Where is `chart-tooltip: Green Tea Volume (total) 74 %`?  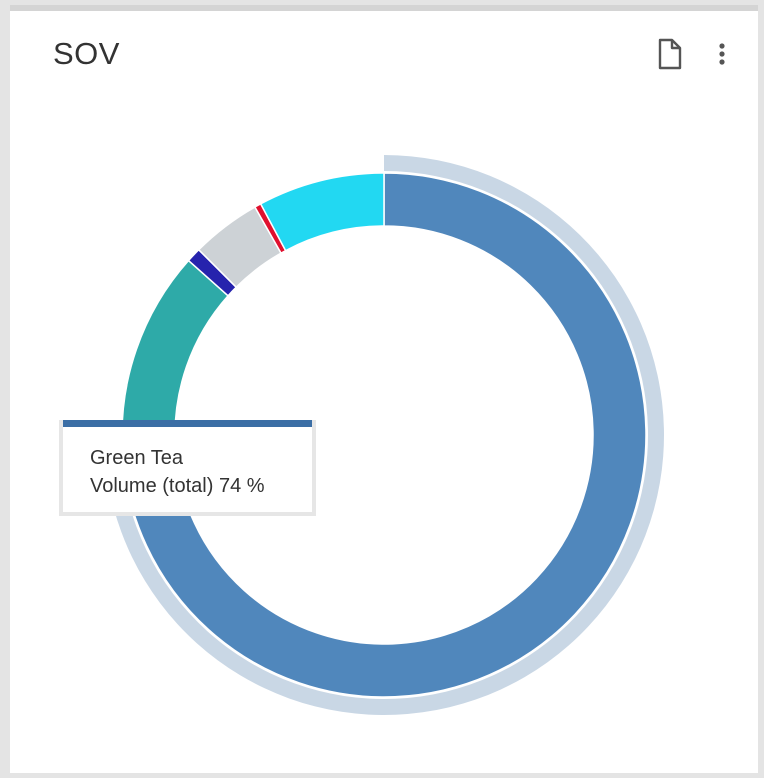 chart-tooltip: Green Tea Volume (total) 74 % is located at coordinates (187, 468).